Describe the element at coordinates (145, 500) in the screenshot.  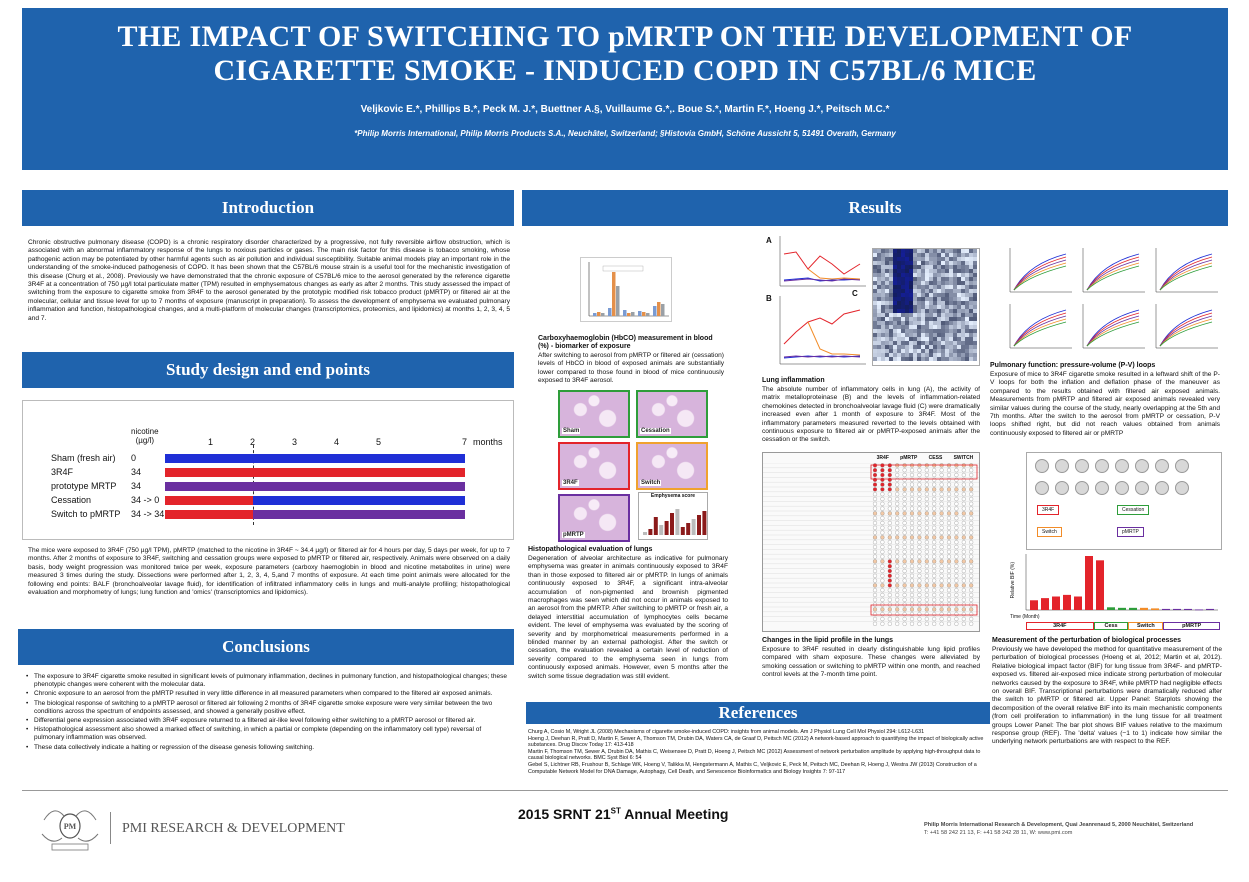
I see `timeline-row-nicotine: 34 -> 0` at that location.